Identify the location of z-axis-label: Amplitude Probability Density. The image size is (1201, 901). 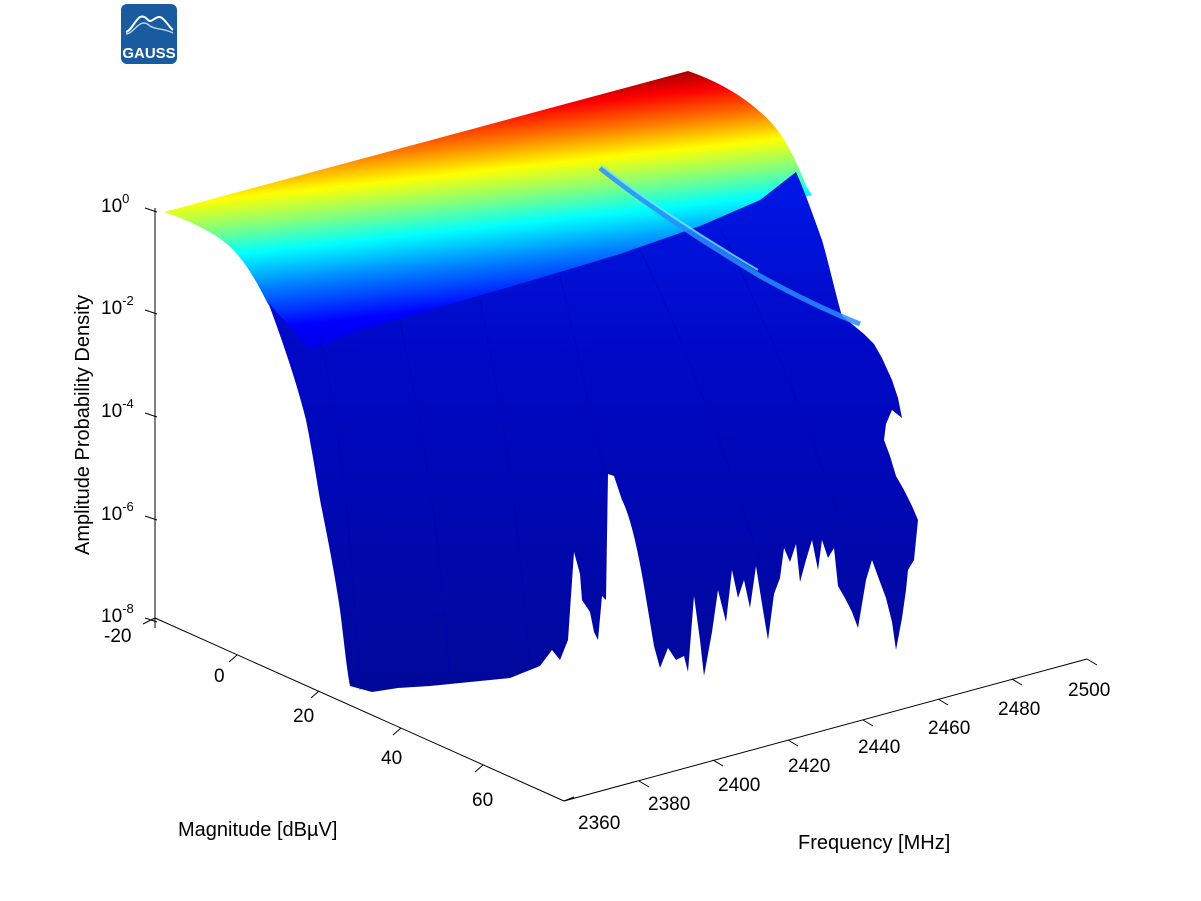
(83, 425).